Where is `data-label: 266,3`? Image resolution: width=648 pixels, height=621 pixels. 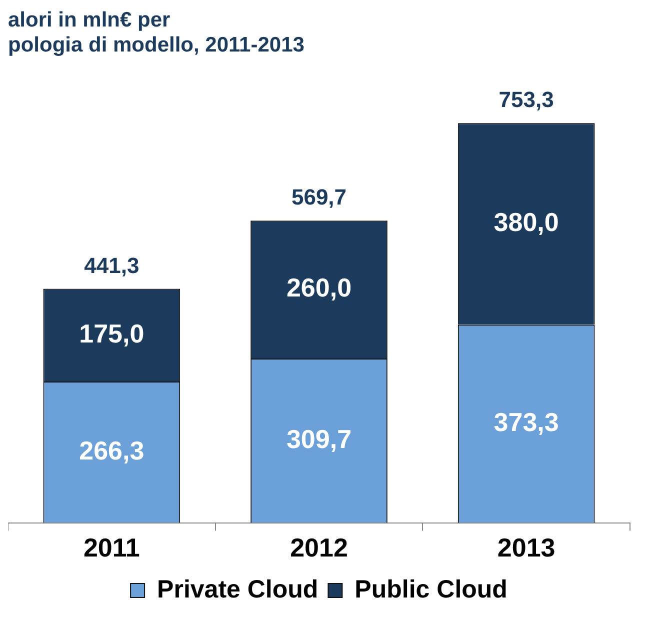
data-label: 266,3 is located at coordinates (111, 450).